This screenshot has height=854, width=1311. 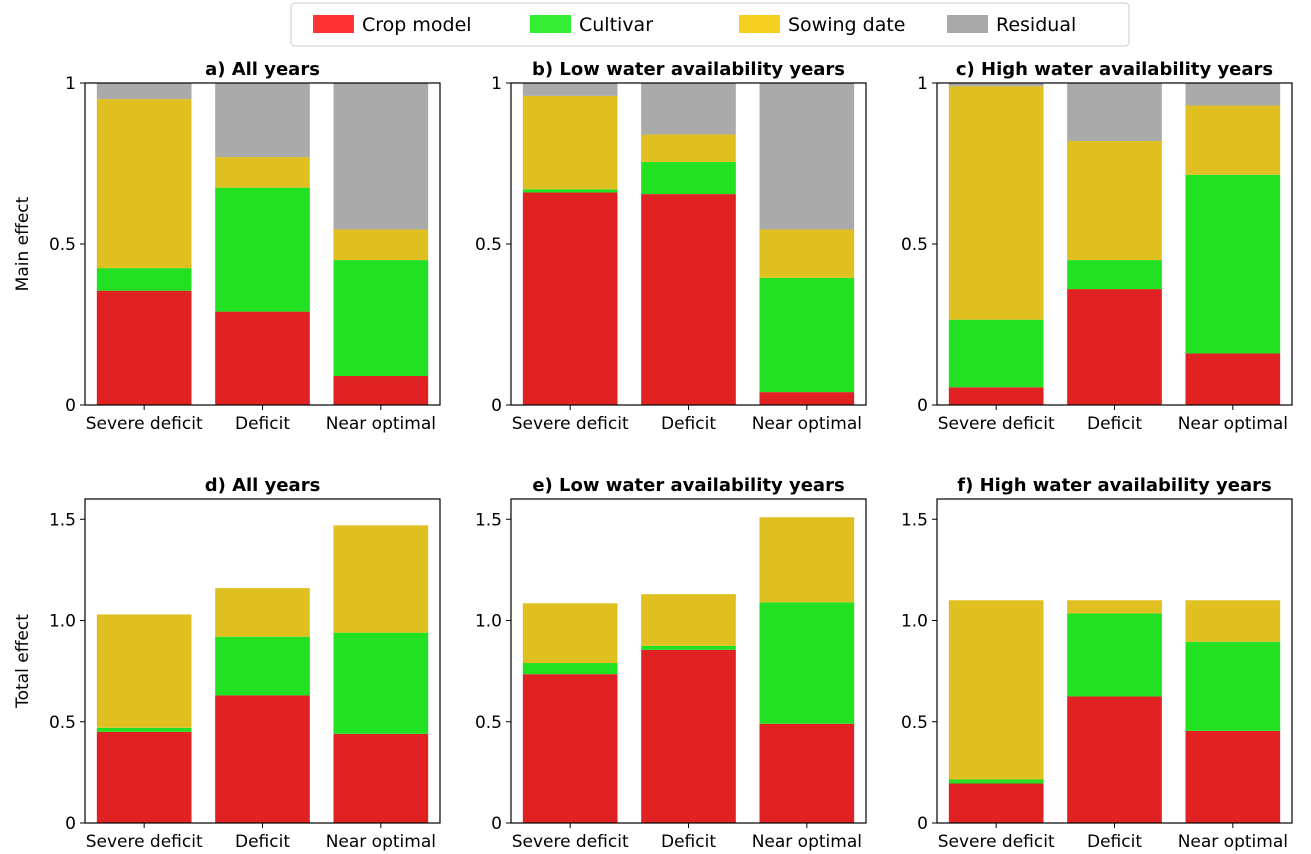 I want to click on y-tick-label: 1.0, so click(x=488, y=622).